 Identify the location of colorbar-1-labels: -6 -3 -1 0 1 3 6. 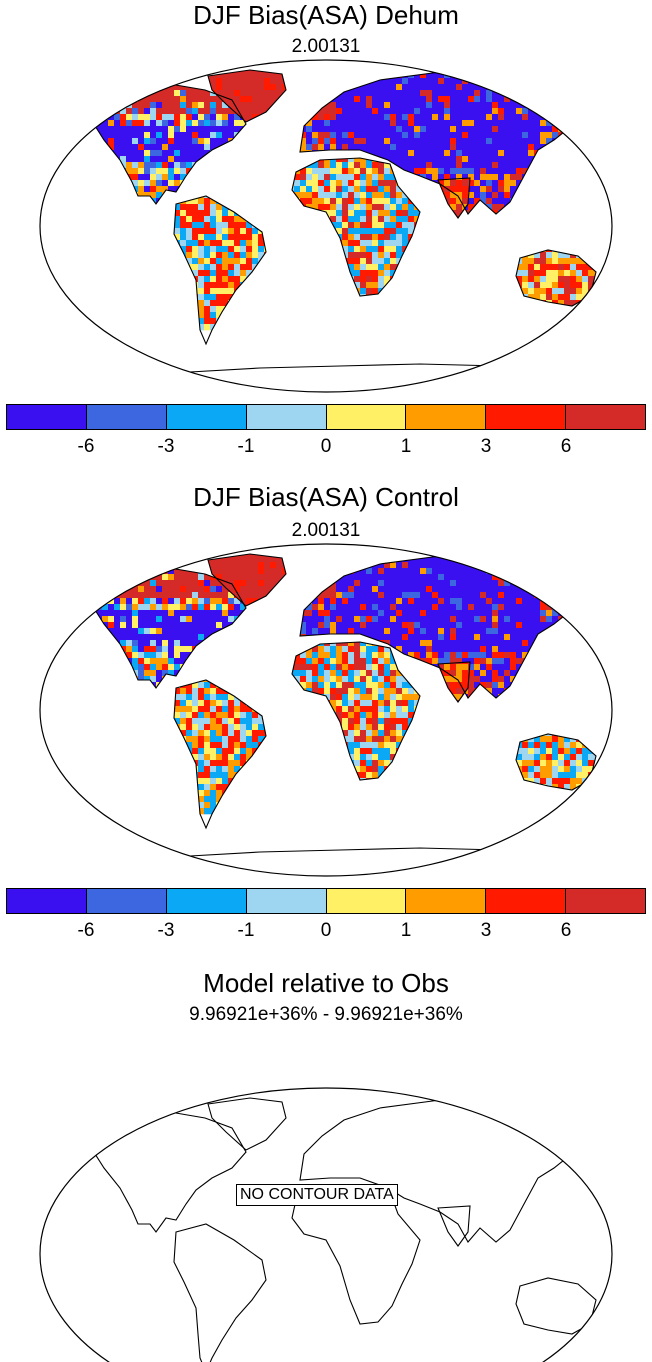
(326, 448).